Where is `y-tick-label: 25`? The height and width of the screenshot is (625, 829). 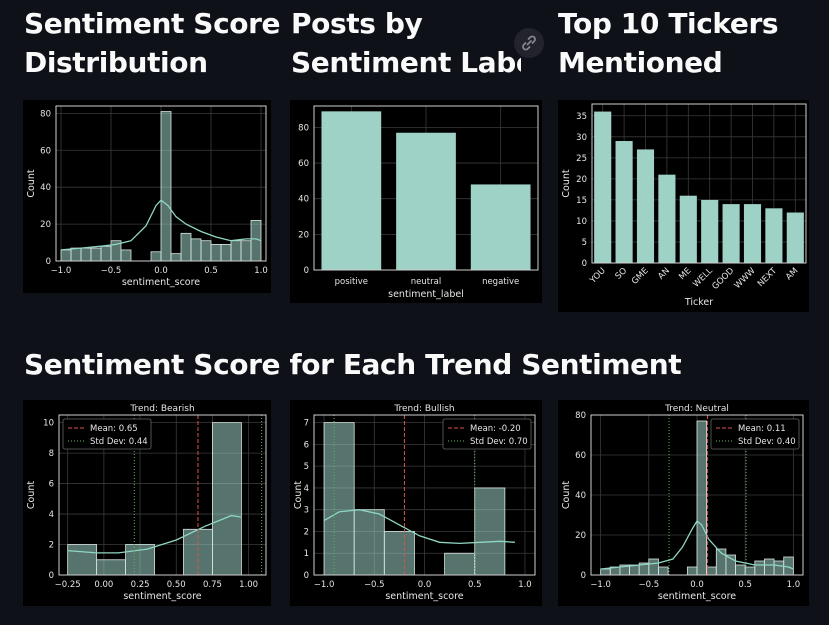 y-tick-label: 25 is located at coordinates (581, 159).